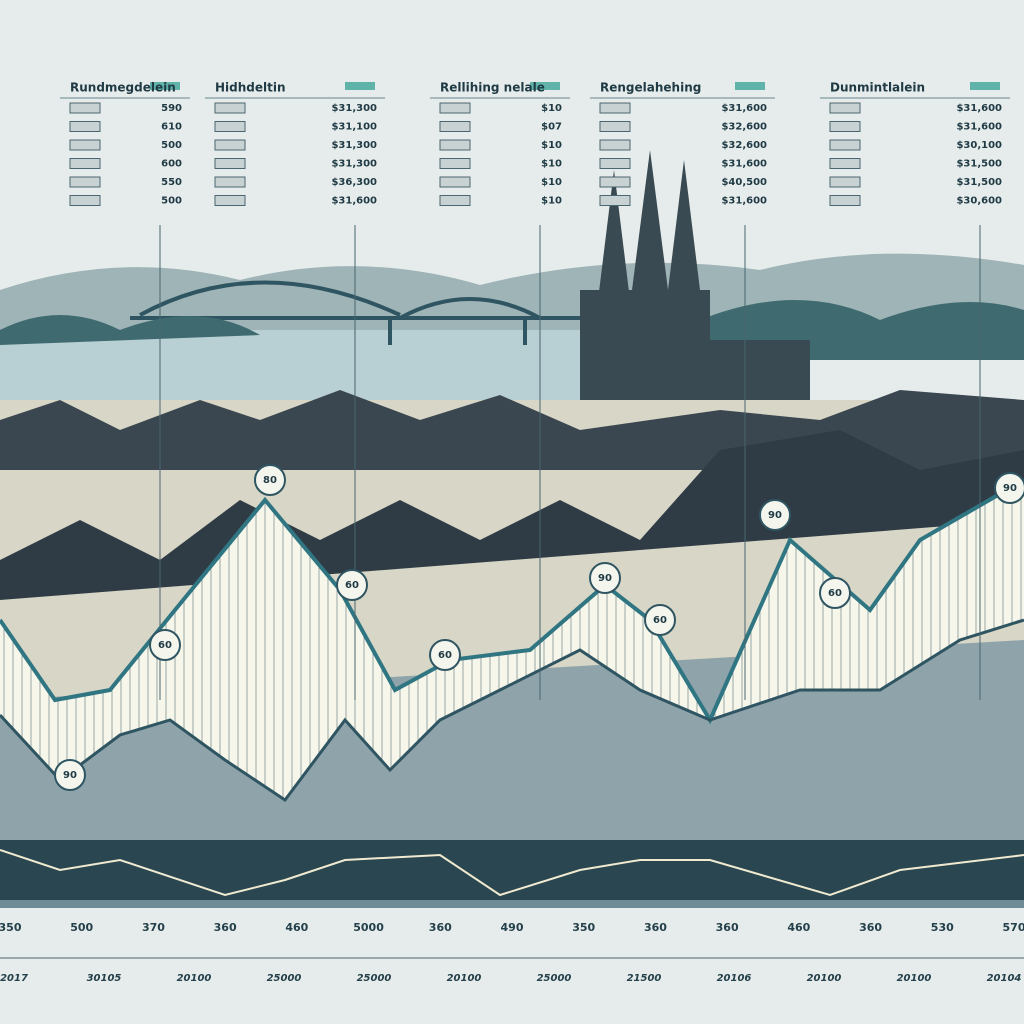 Image resolution: width=1024 pixels, height=1024 pixels. I want to click on band-line, so click(512, 873).